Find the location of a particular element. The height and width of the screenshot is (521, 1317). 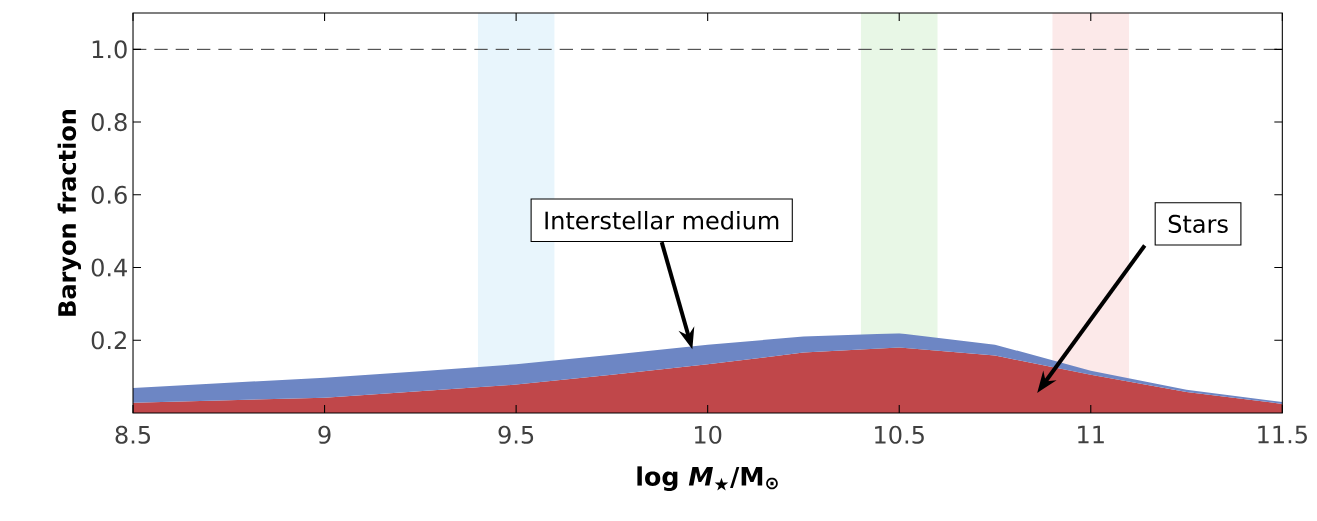

x-tick-label: 10.5 is located at coordinates (899, 434).